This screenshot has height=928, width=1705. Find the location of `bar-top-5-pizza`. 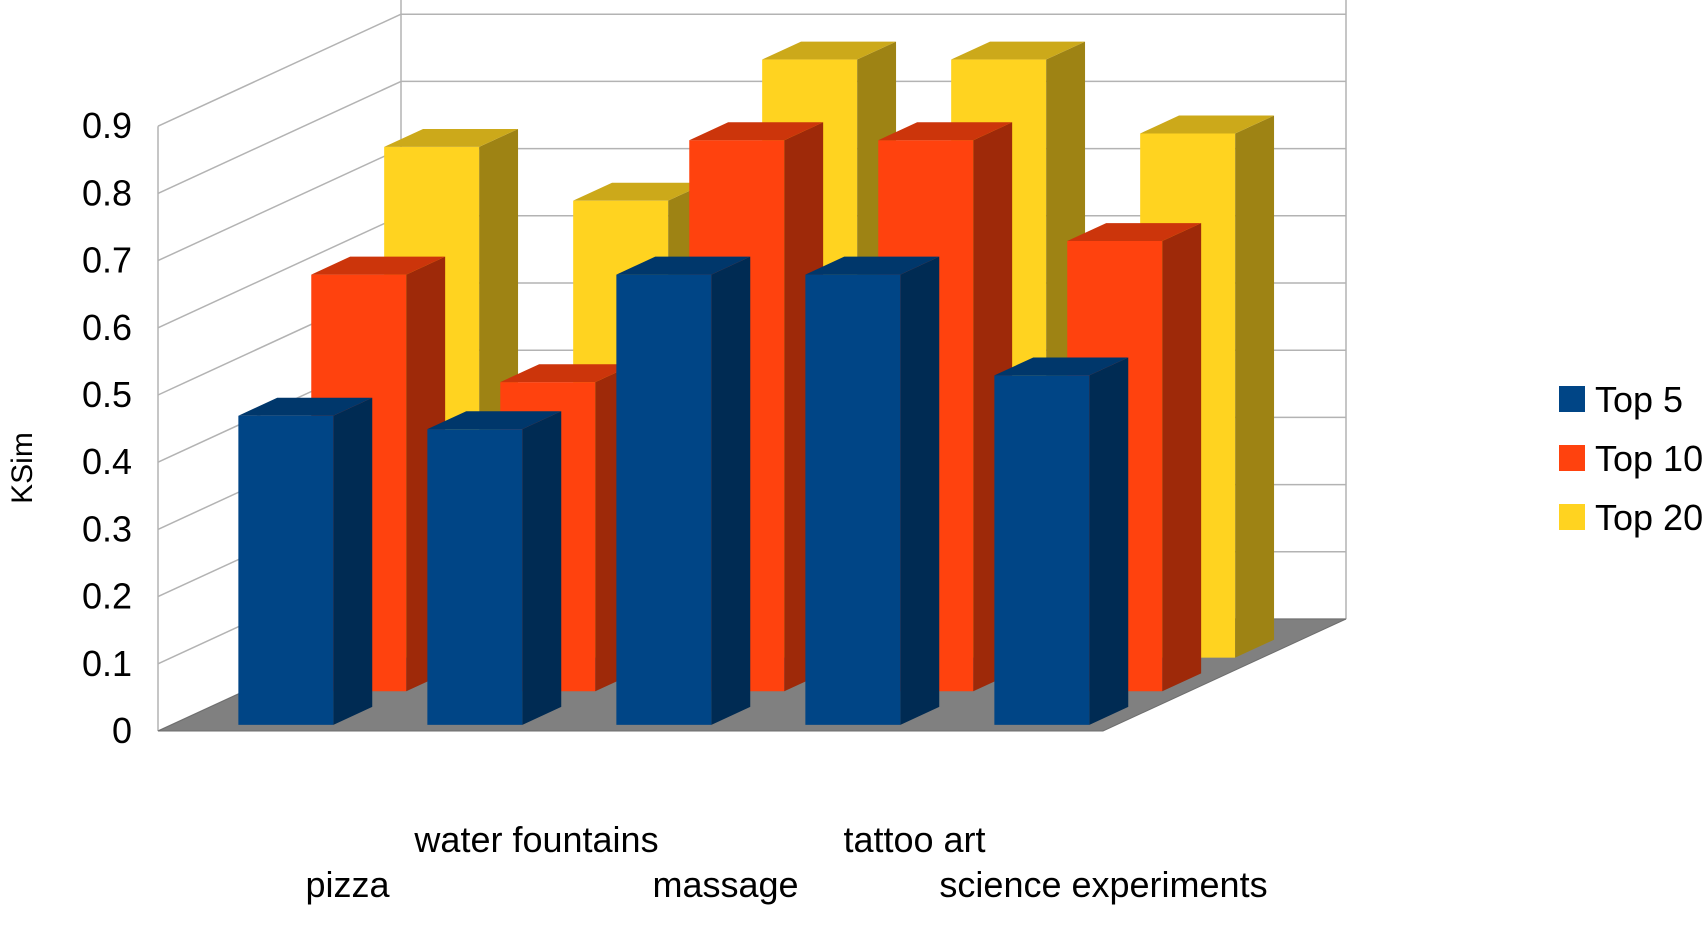

bar-top-5-pizza is located at coordinates (305, 561).